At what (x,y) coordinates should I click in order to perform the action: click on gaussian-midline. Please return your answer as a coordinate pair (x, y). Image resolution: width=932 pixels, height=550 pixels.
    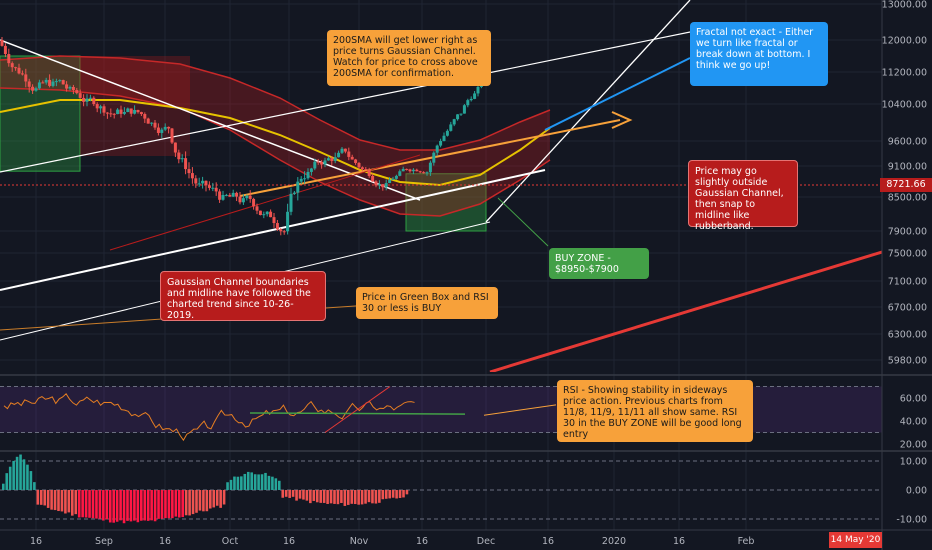
    Looking at the image, I should click on (275, 143).